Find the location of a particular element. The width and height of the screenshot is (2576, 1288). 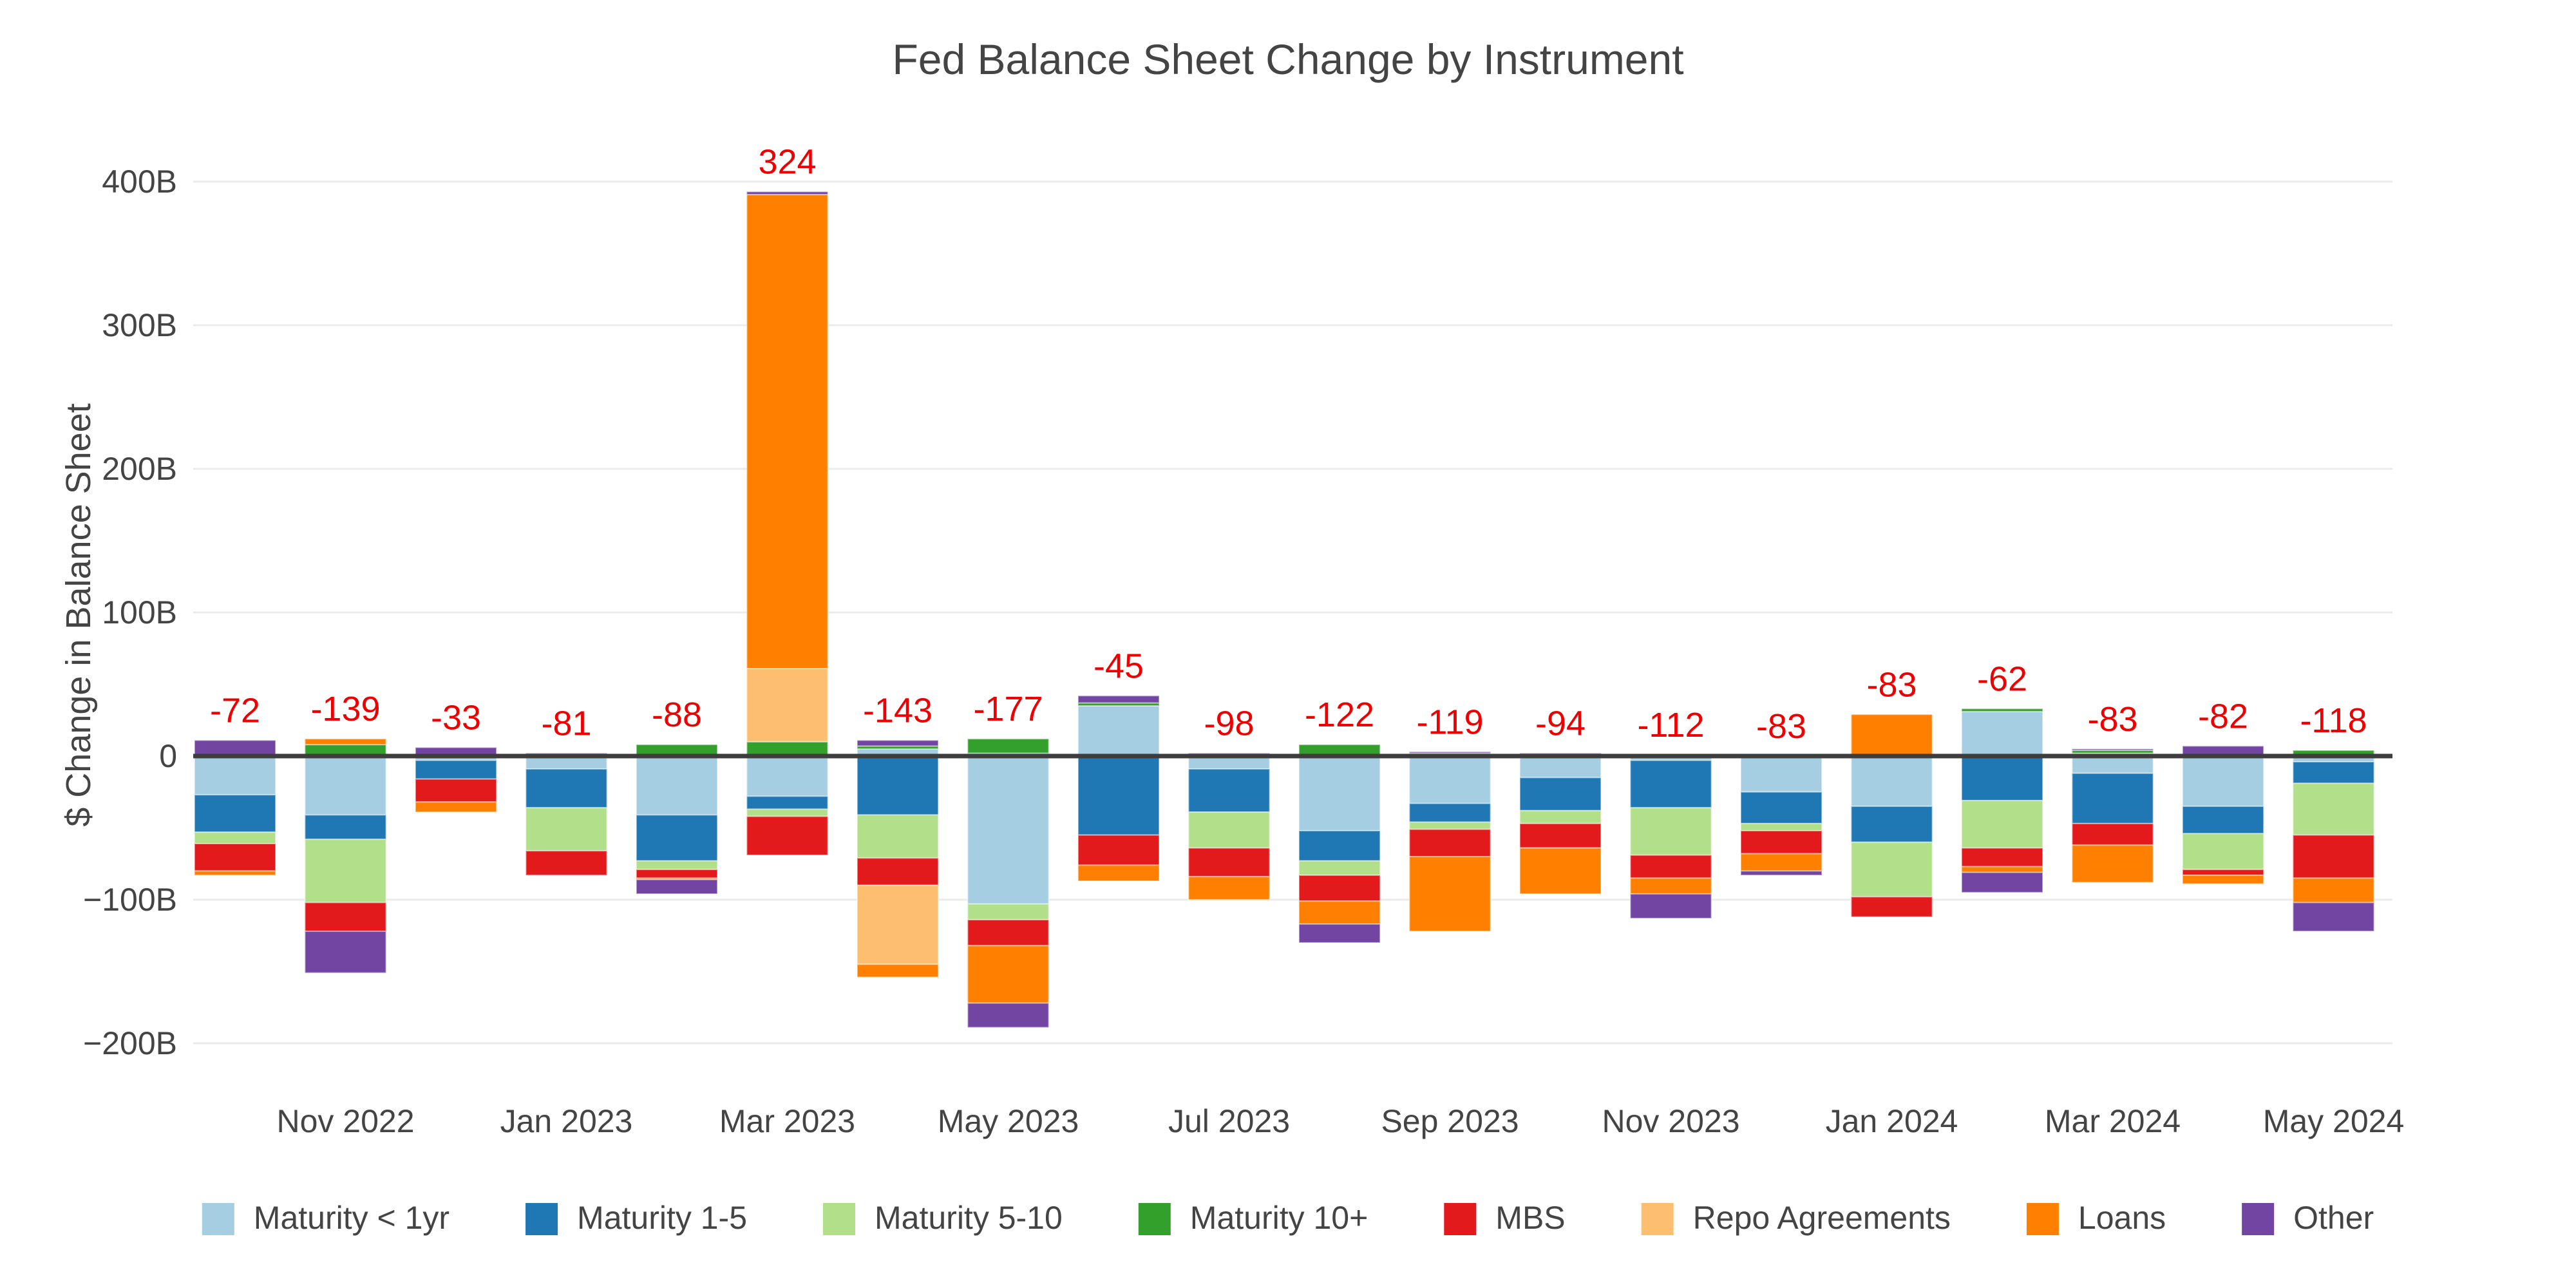

legend-item: MBS is located at coordinates (1505, 1218).